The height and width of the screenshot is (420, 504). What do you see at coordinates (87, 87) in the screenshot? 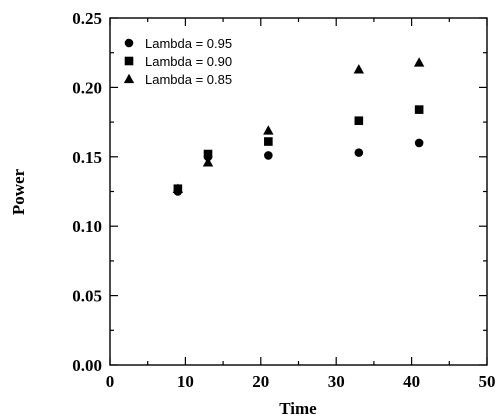
I see `y-tick-label: 0.20` at bounding box center [87, 87].